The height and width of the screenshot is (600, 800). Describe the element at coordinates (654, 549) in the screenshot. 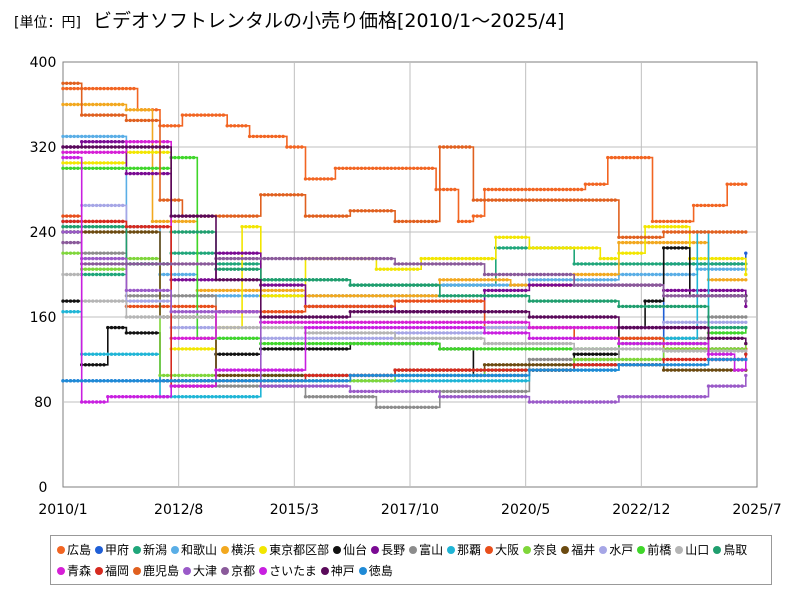

I see `legend-item: 前橋` at that location.